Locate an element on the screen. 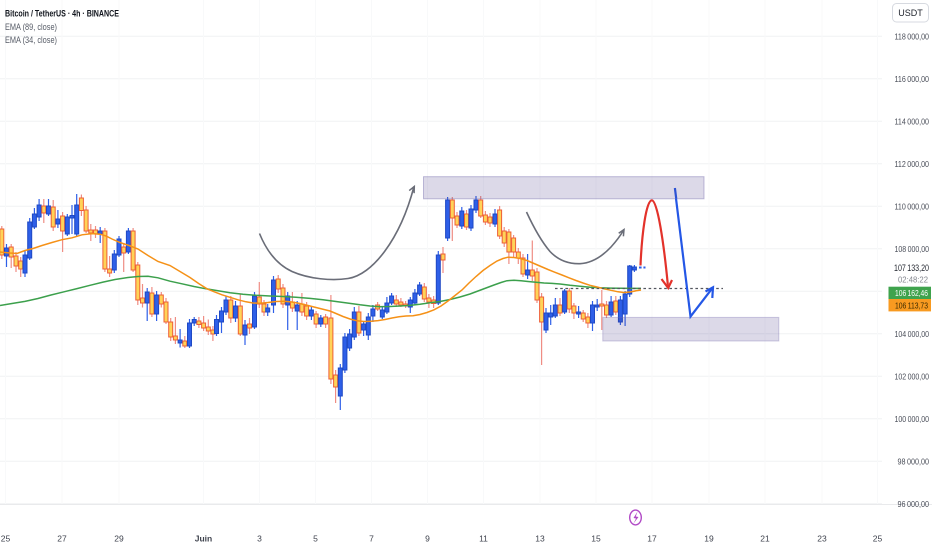  svg-text: 27 is located at coordinates (62, 539).